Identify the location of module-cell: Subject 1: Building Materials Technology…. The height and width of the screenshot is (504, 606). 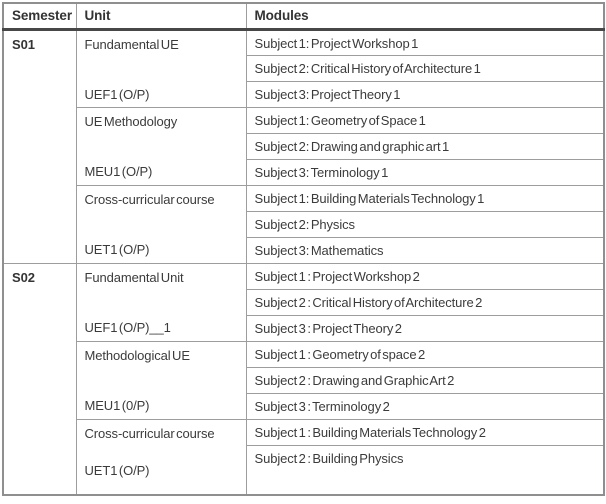
(425, 198).